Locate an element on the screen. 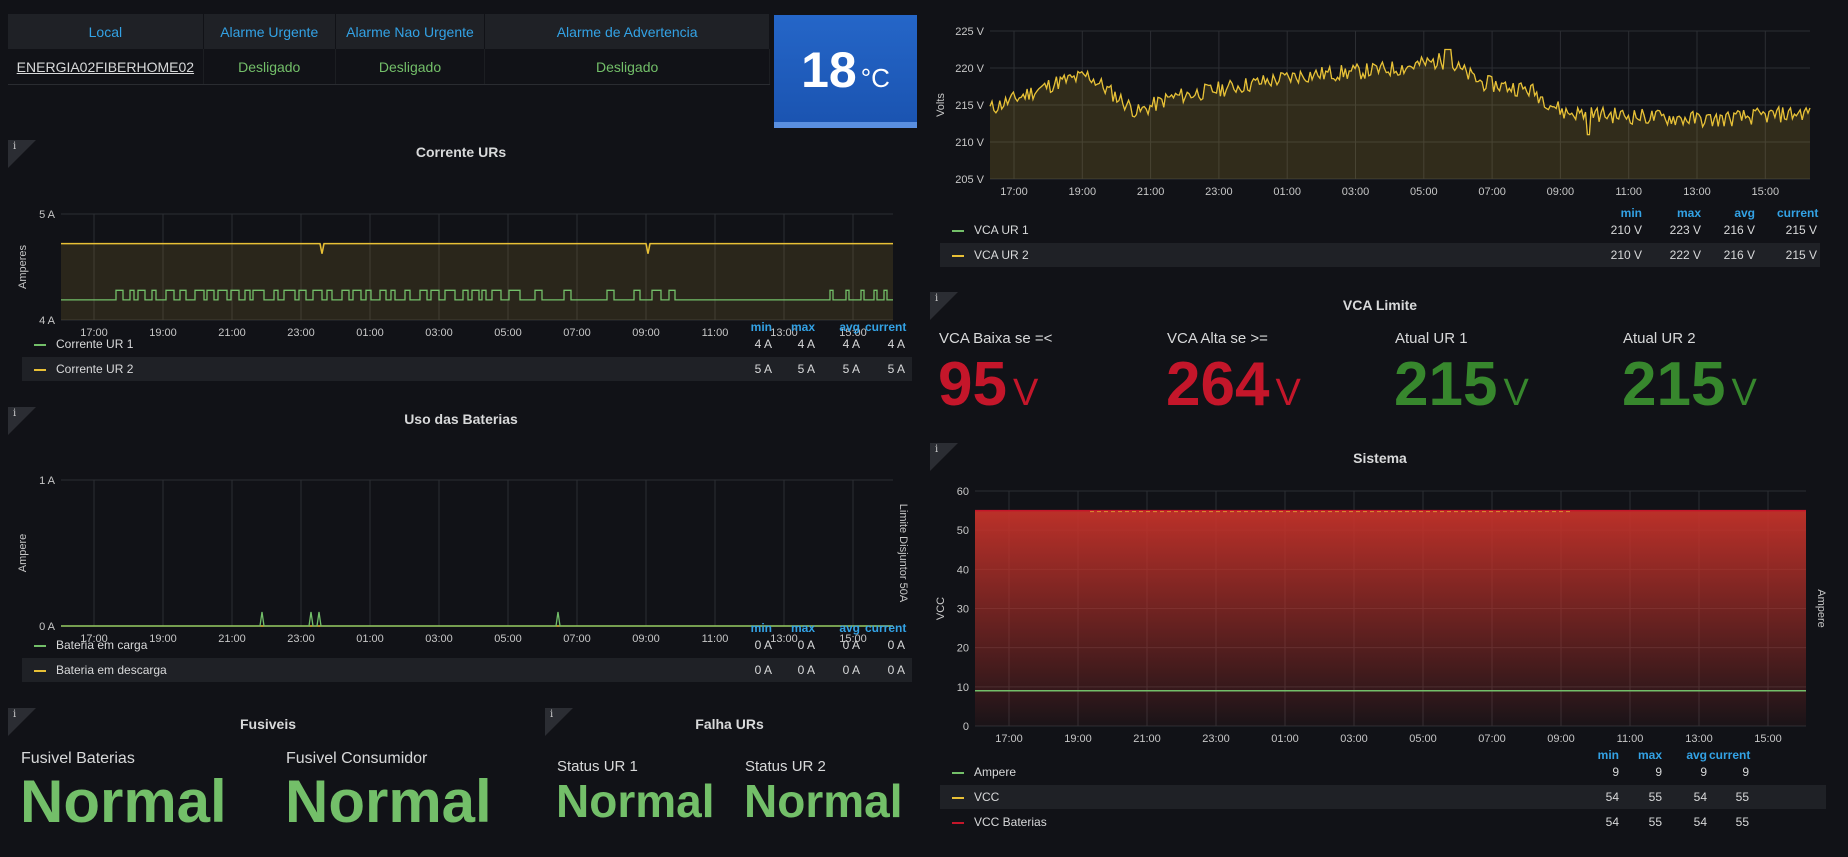 This screenshot has width=1848, height=857. legend-series-name: Ampere is located at coordinates (995, 772).